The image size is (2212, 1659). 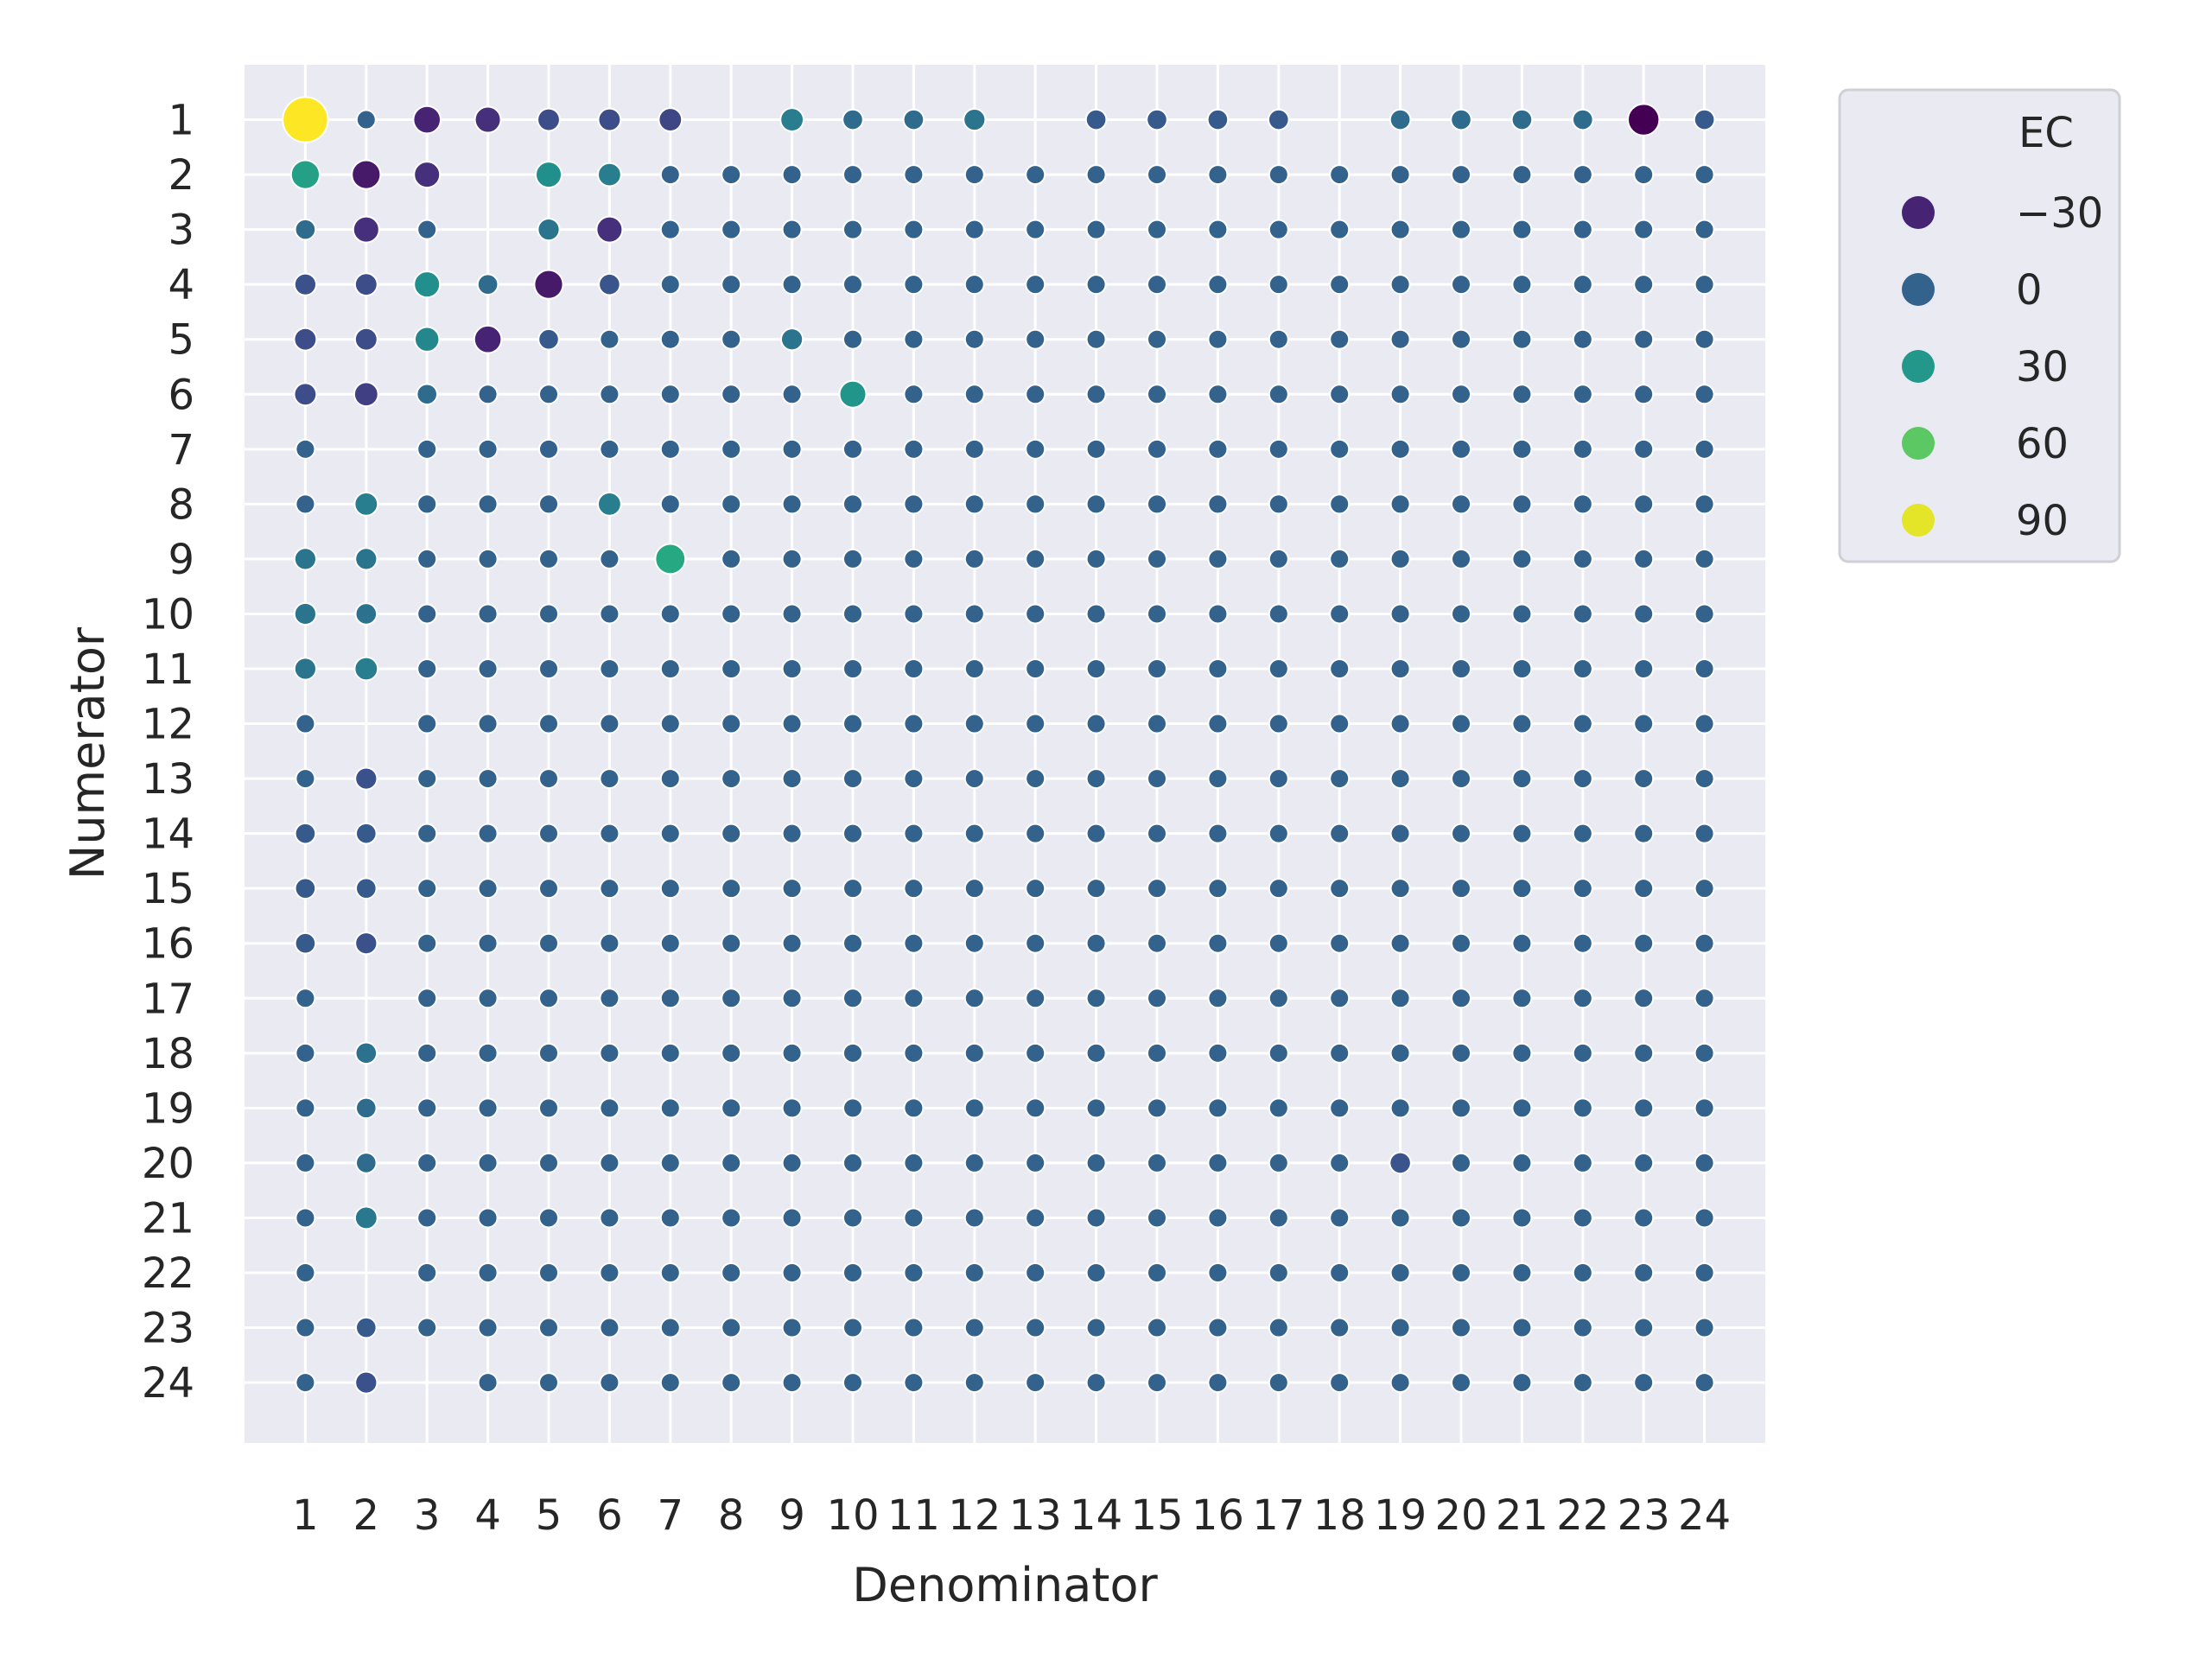 I want to click on legend-marker, so click(x=1918, y=289).